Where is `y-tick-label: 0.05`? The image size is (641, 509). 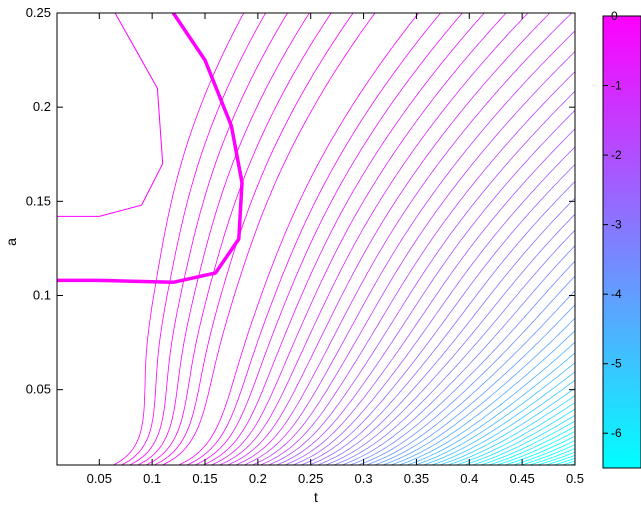
y-tick-label: 0.05 is located at coordinates (38, 389).